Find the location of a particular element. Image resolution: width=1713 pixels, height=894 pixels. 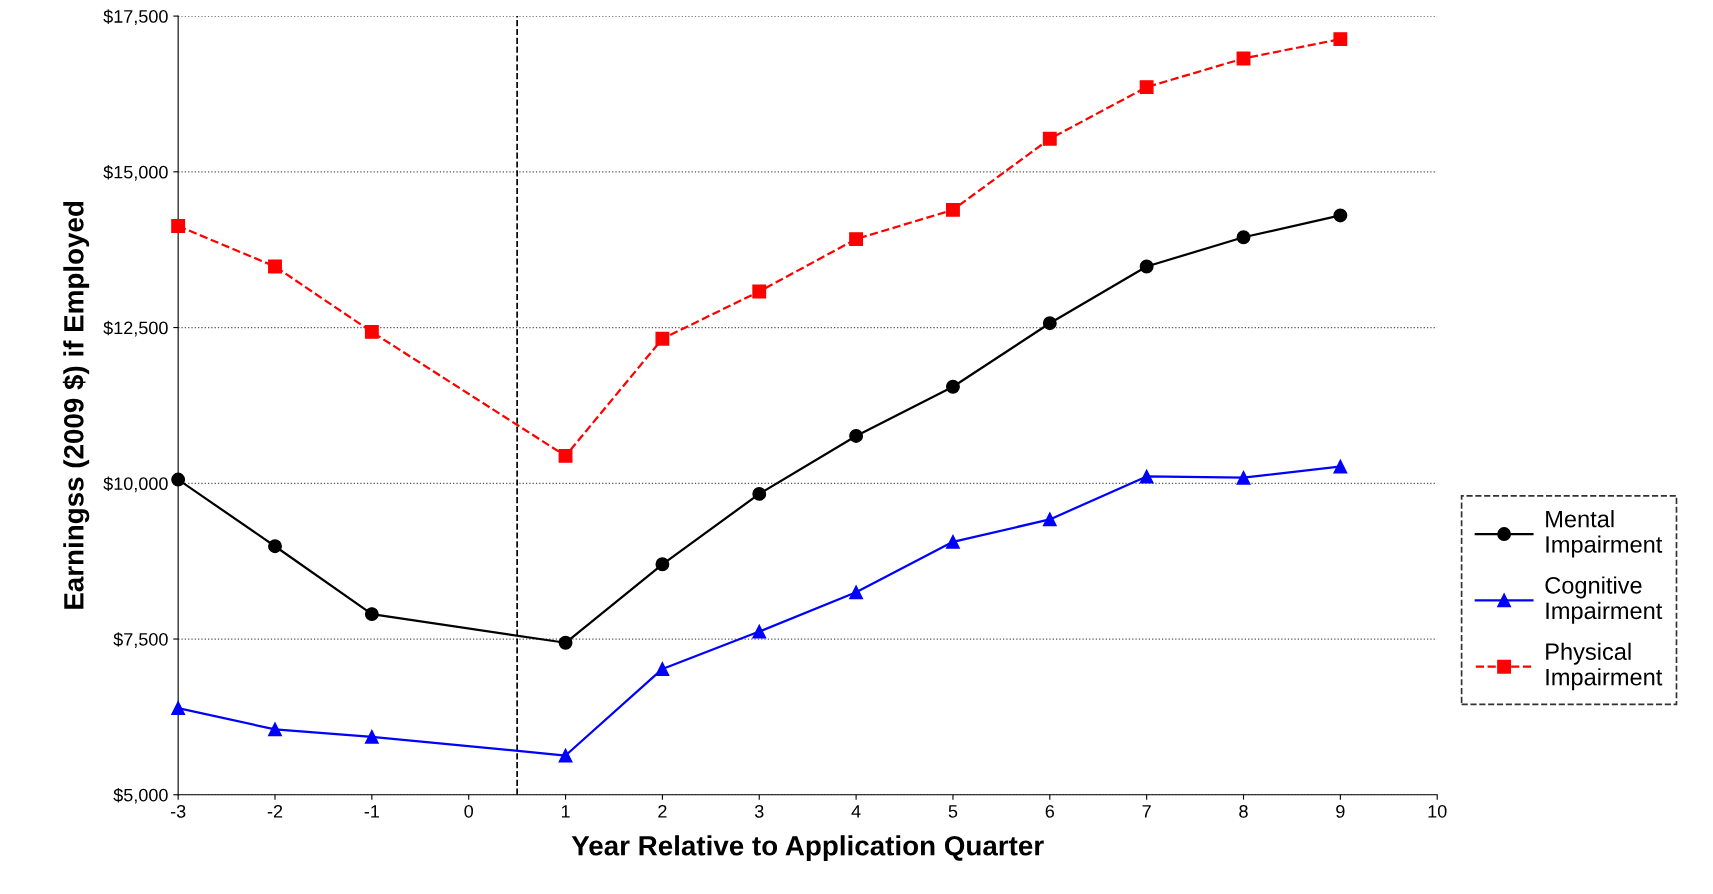

legend-label: Physical Impairment is located at coordinates (1604, 666).